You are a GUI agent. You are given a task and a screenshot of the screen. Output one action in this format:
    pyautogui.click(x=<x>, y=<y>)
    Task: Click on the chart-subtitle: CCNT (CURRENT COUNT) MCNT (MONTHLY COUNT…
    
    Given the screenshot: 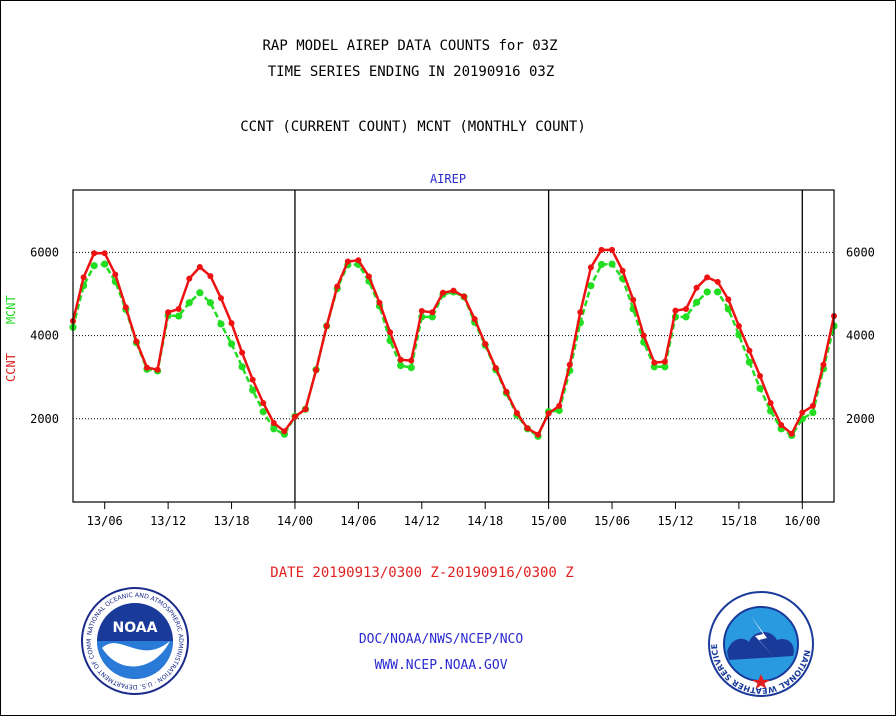 What is the action you would take?
    pyautogui.click(x=413, y=127)
    